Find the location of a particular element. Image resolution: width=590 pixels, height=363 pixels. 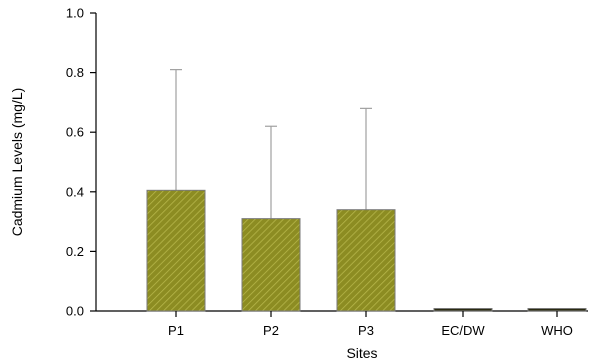

y-tick-label: 0.6 is located at coordinates (75, 132).